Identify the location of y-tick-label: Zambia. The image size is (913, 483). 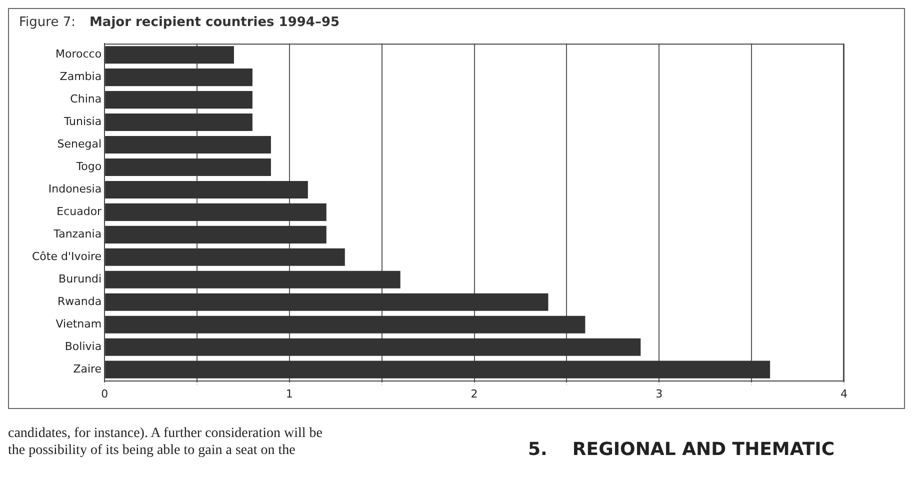
(81, 77).